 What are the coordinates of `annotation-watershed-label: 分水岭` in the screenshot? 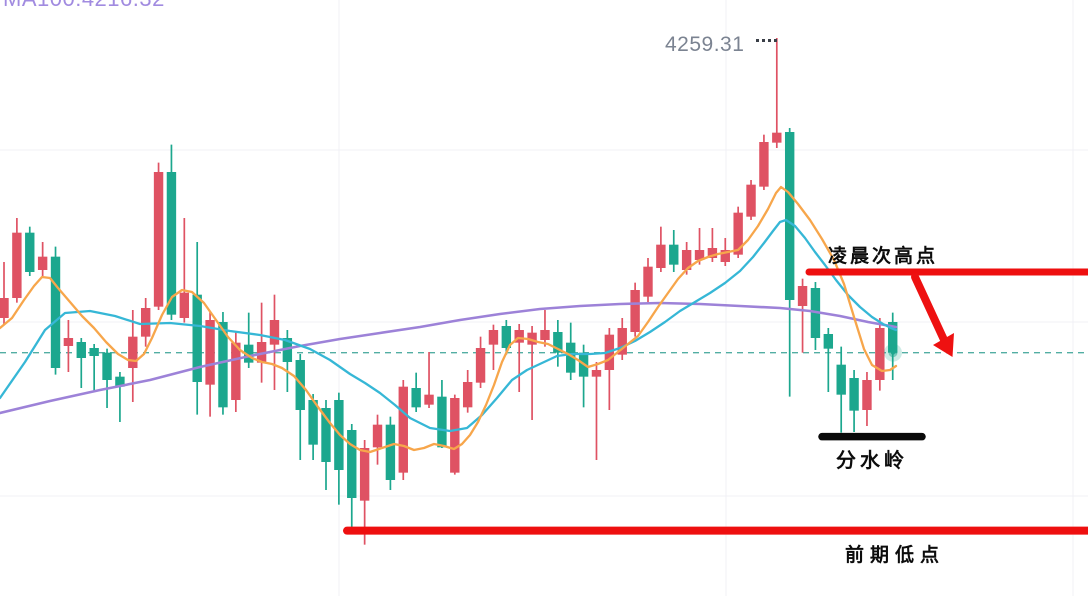 It's located at (872, 461).